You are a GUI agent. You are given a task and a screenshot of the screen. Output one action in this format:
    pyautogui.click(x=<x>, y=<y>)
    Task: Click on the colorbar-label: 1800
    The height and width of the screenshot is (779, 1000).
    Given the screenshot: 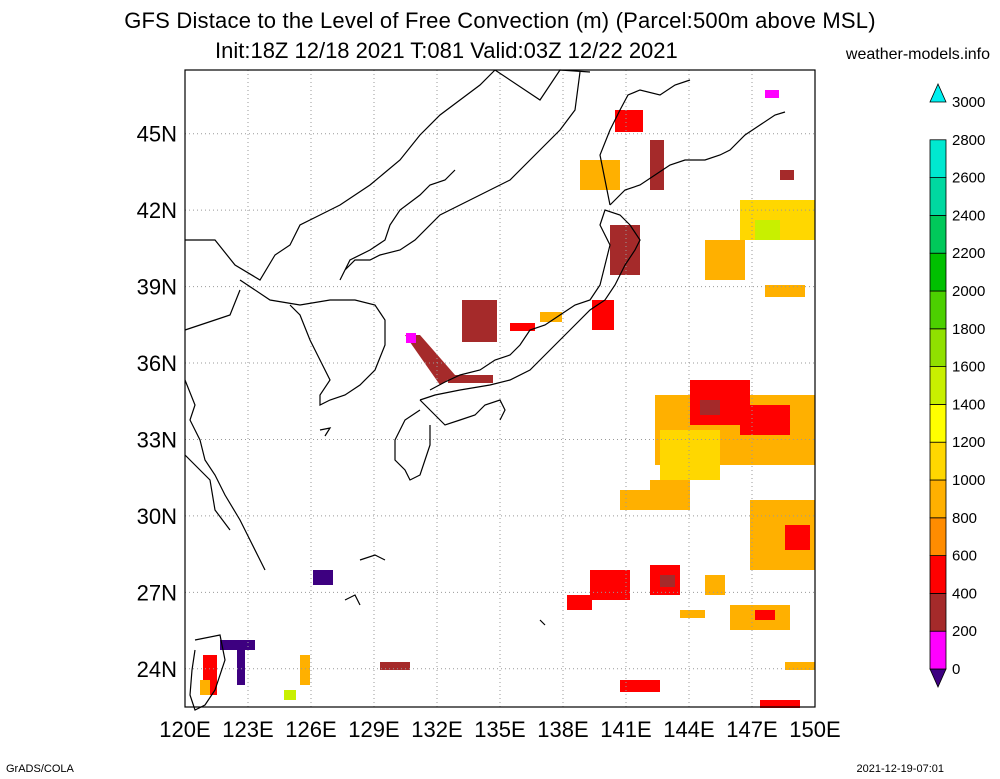 What is the action you would take?
    pyautogui.click(x=968, y=329)
    